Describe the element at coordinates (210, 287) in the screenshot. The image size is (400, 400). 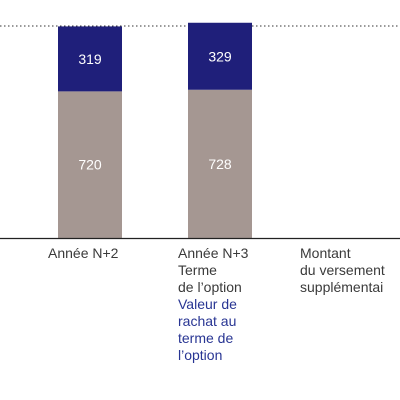
I see `note-line: de l’option` at that location.